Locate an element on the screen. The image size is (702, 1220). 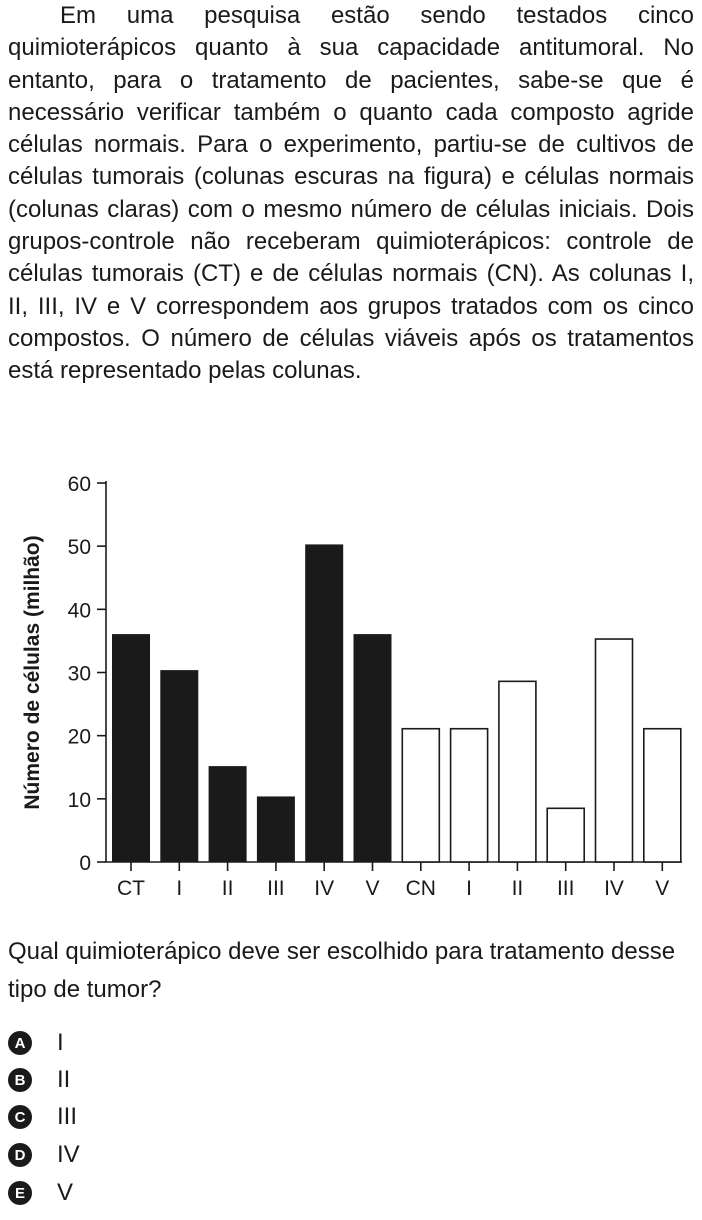
option-c-text: III is located at coordinates (67, 1116).